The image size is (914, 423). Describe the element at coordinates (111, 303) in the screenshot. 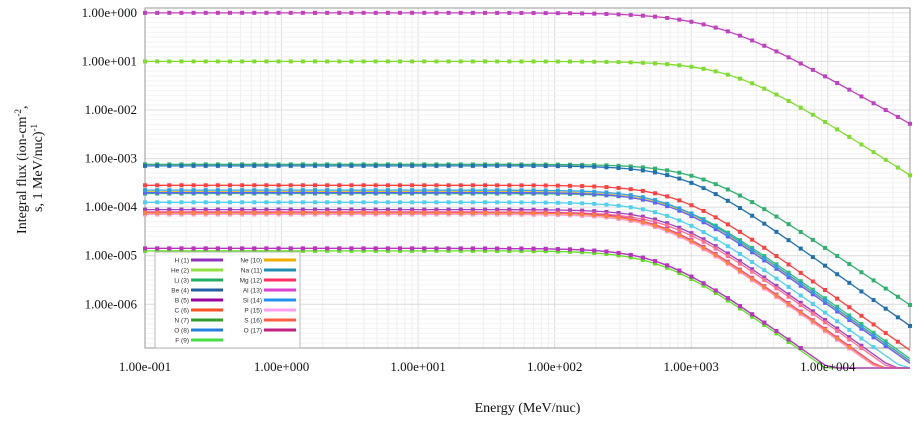

I see `y-tick-label: 1.00e-006` at that location.